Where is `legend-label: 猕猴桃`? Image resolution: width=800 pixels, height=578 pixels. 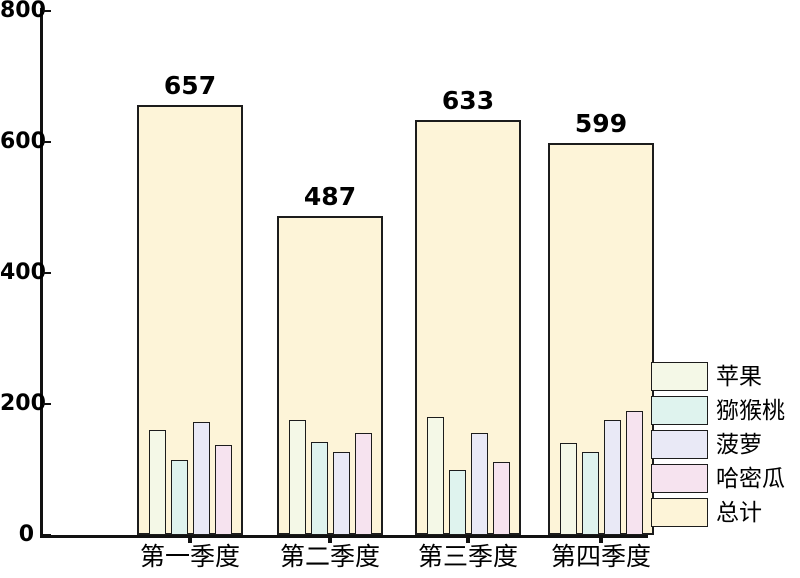
legend-label: 猕猴桃 is located at coordinates (750, 410).